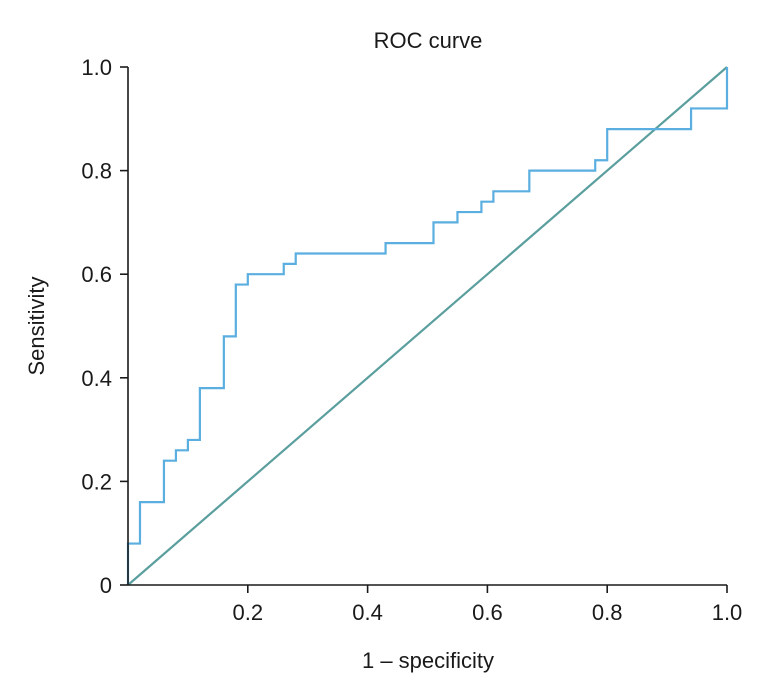  What do you see at coordinates (96, 378) in the screenshot?
I see `y-tick-label: 0.4` at bounding box center [96, 378].